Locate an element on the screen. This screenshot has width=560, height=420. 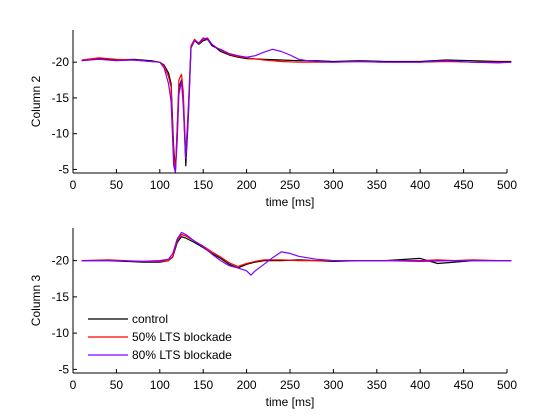
y-axis-label: Column 3 is located at coordinates (36, 300).